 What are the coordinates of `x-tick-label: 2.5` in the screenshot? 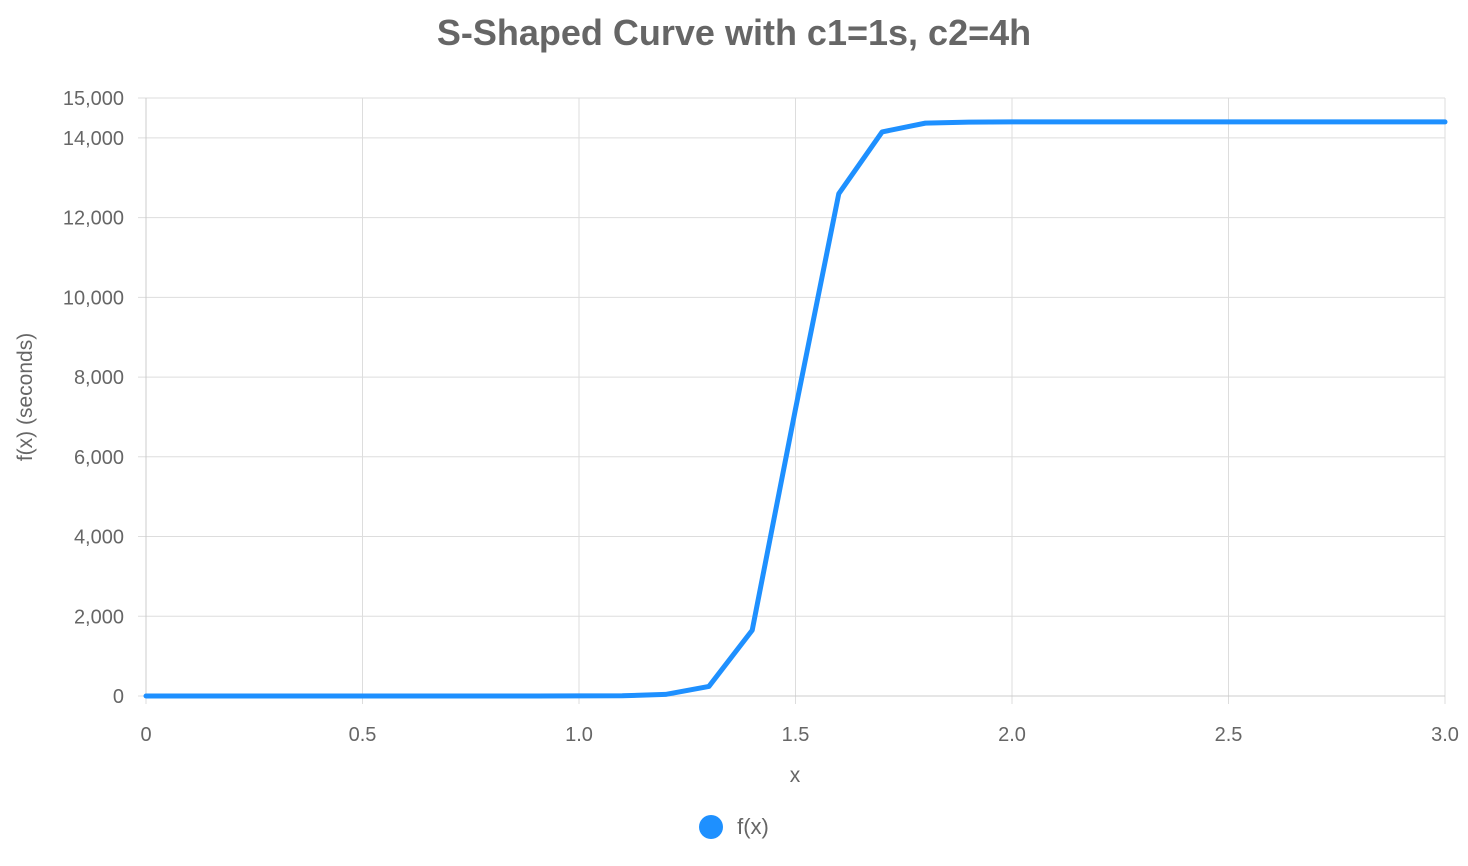 It's located at (1229, 735).